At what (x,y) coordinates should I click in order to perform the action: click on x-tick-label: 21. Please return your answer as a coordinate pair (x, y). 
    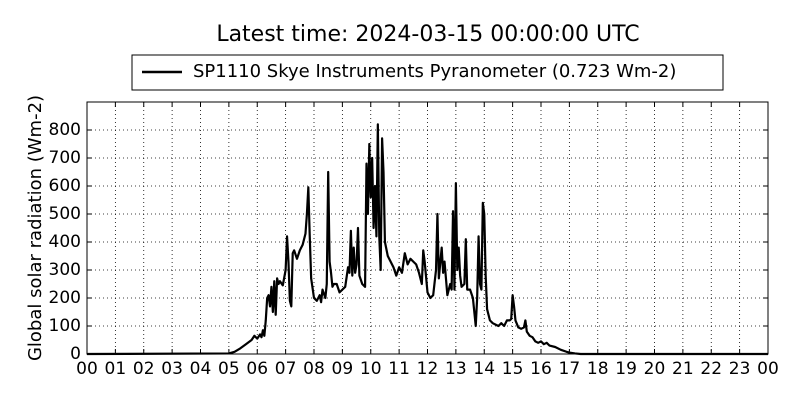
    Looking at the image, I should click on (683, 369).